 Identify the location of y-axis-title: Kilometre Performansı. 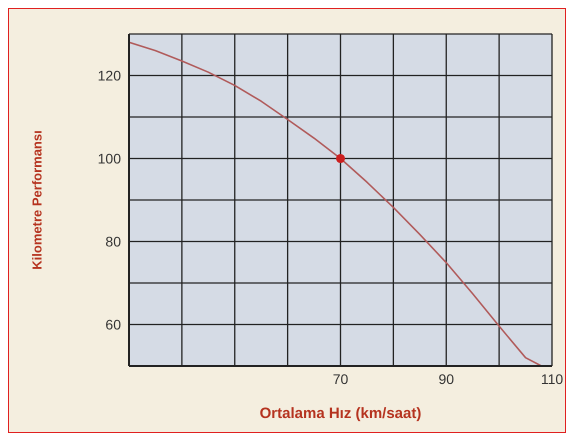
(37, 200).